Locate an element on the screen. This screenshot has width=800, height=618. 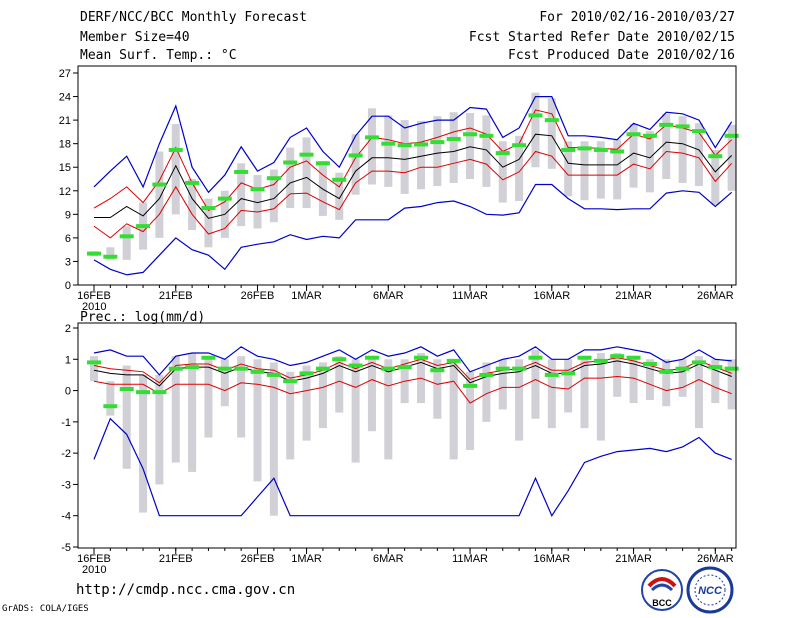
prec-x-tick-label: 16FEB is located at coordinates (94, 559).